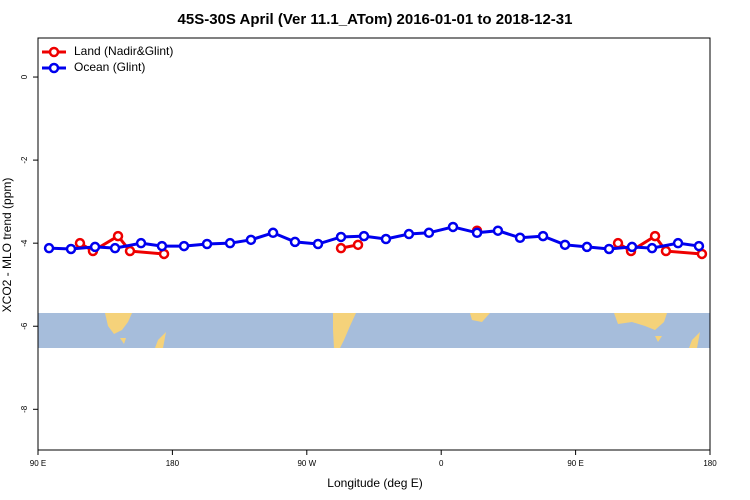 Image resolution: width=750 pixels, height=500 pixels. I want to click on y-tick-label: 0, so click(24, 76).